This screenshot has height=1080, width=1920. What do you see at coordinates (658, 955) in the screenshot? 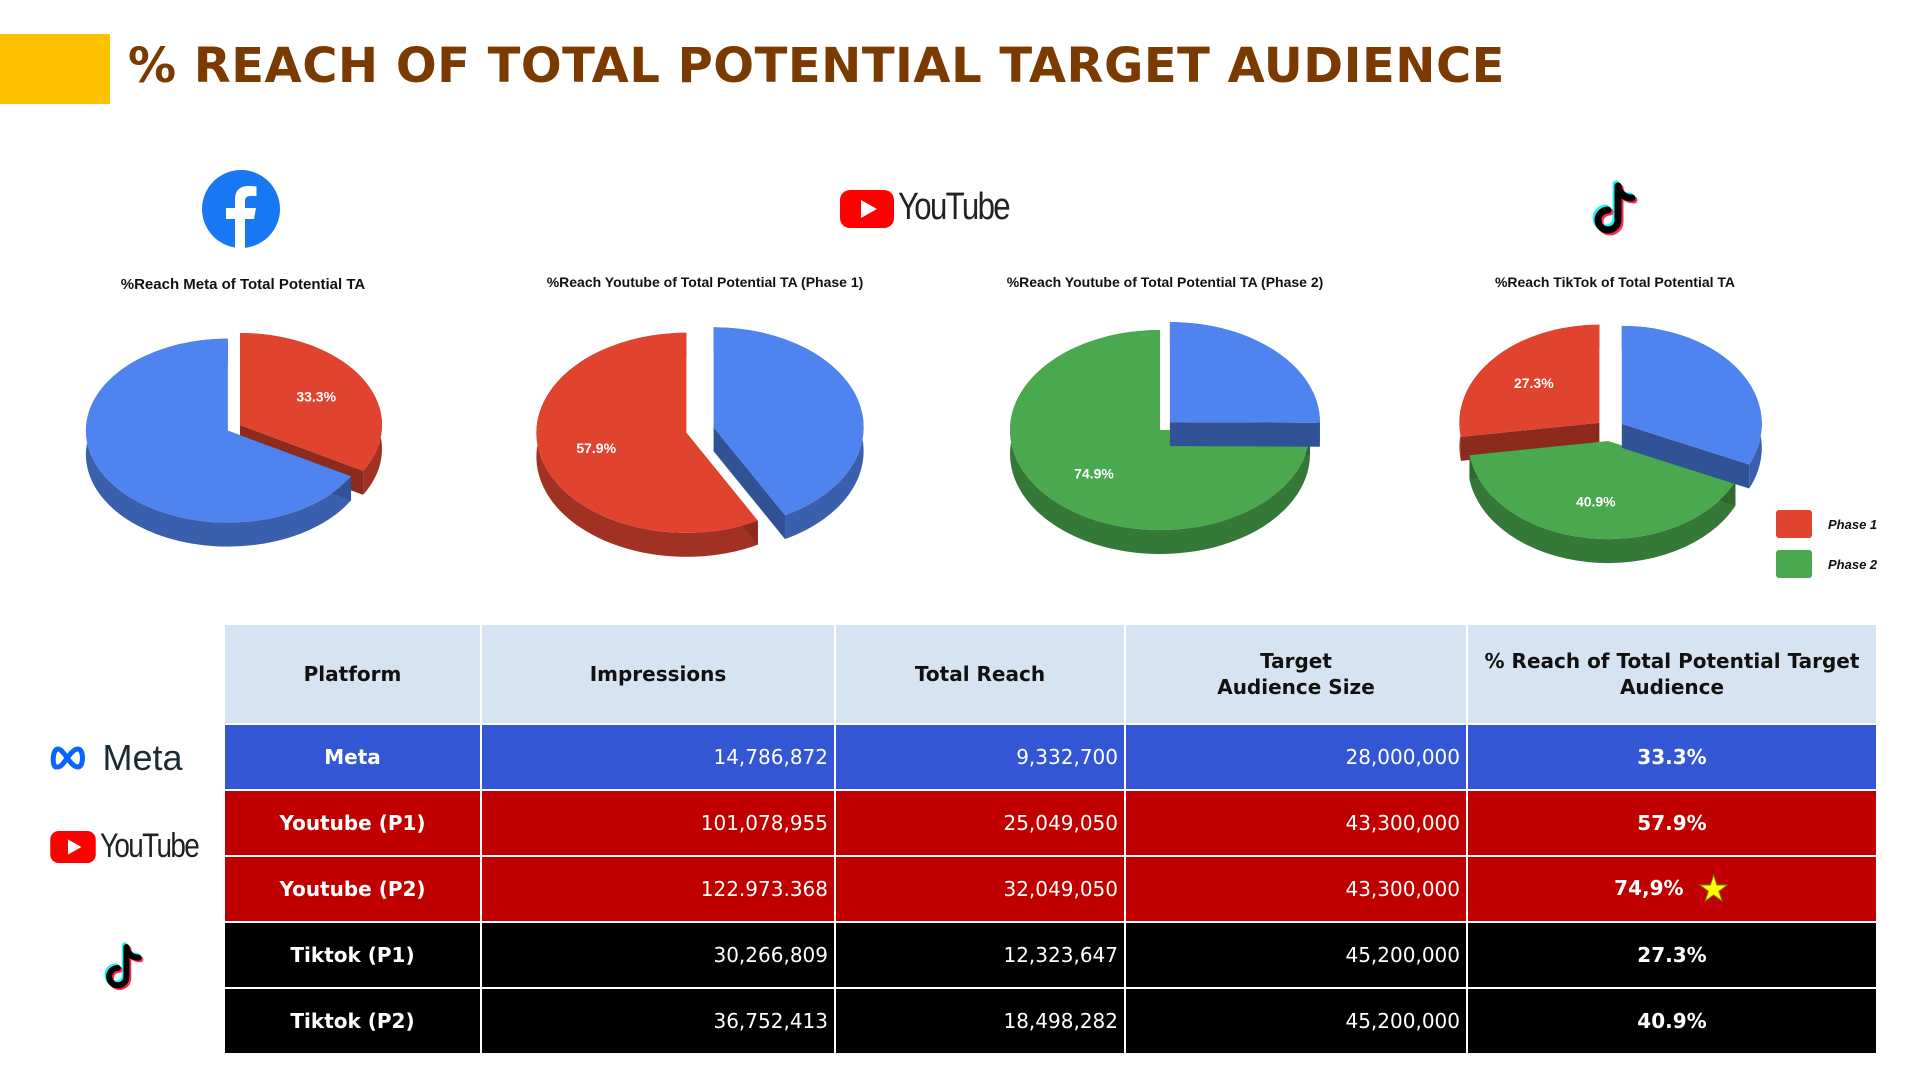
I see `cell-impressions: 30,266,809` at bounding box center [658, 955].